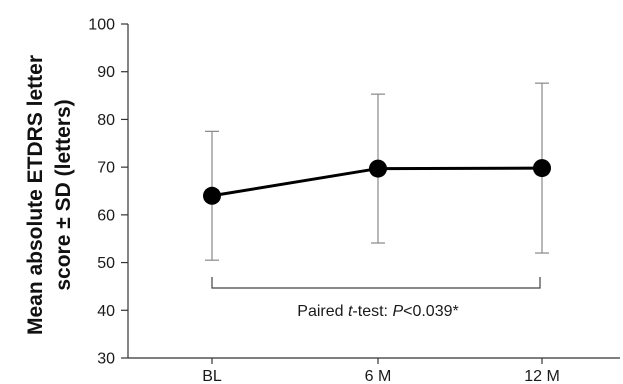  I want to click on annotation-prefix: Paired, so click(322, 311).